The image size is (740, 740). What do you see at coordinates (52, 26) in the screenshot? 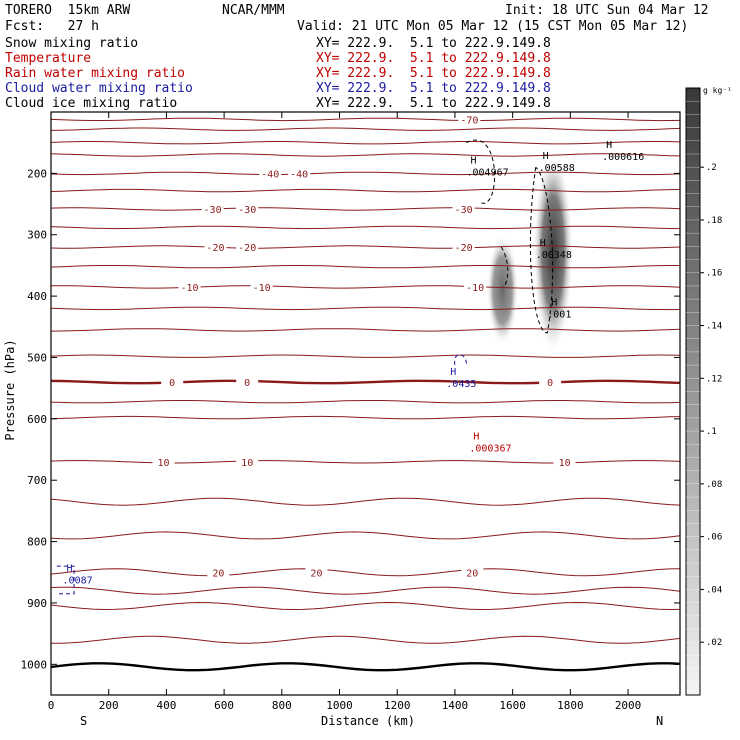
I see `header-fcst: Fcst: 27 h` at bounding box center [52, 26].